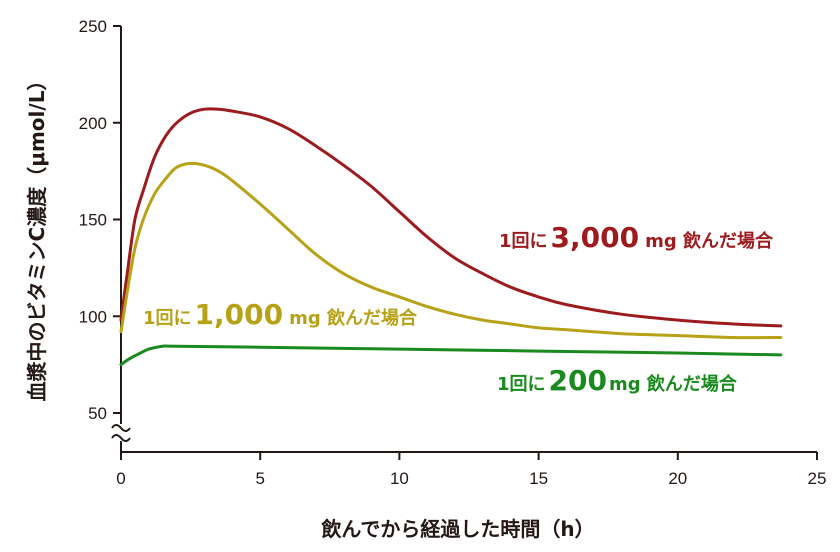 This screenshot has width=840, height=552. Describe the element at coordinates (93, 220) in the screenshot. I see `y-tick-label: 150` at that location.